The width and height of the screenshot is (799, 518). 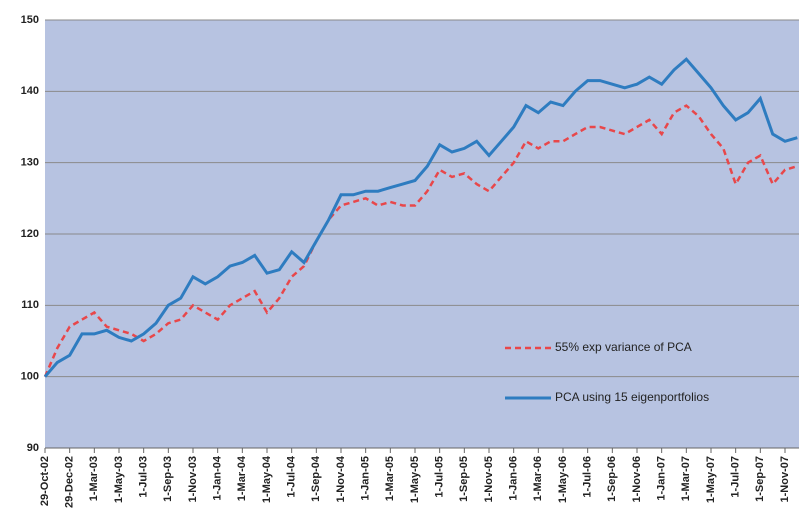 I want to click on x-tick-label: 1-May-06, so click(x=563, y=479).